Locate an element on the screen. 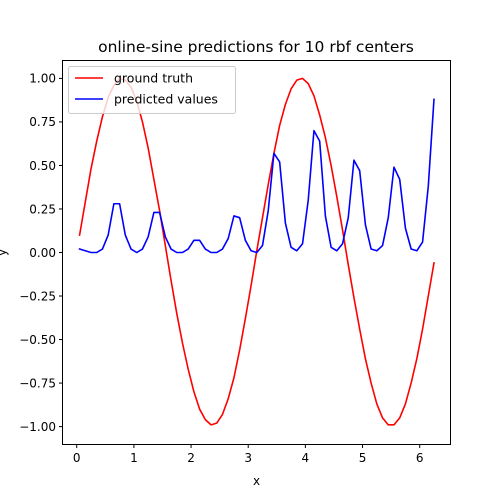 This screenshot has width=500, height=500. y-tick-label: 0.25 is located at coordinates (42, 209).